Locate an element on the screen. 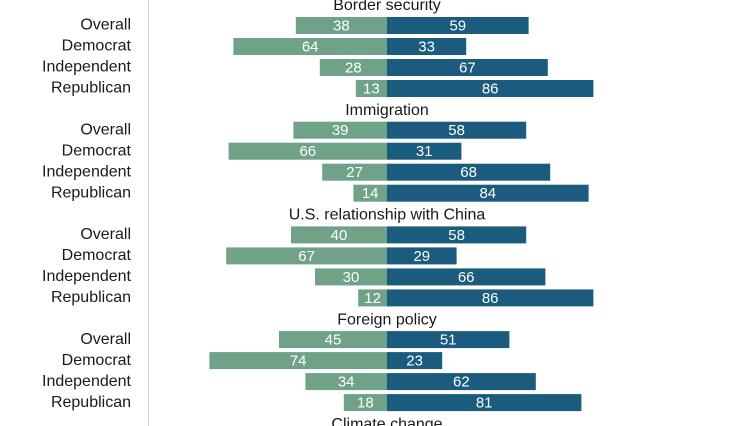 The height and width of the screenshot is (426, 747). value-label-left: 74 is located at coordinates (298, 361).